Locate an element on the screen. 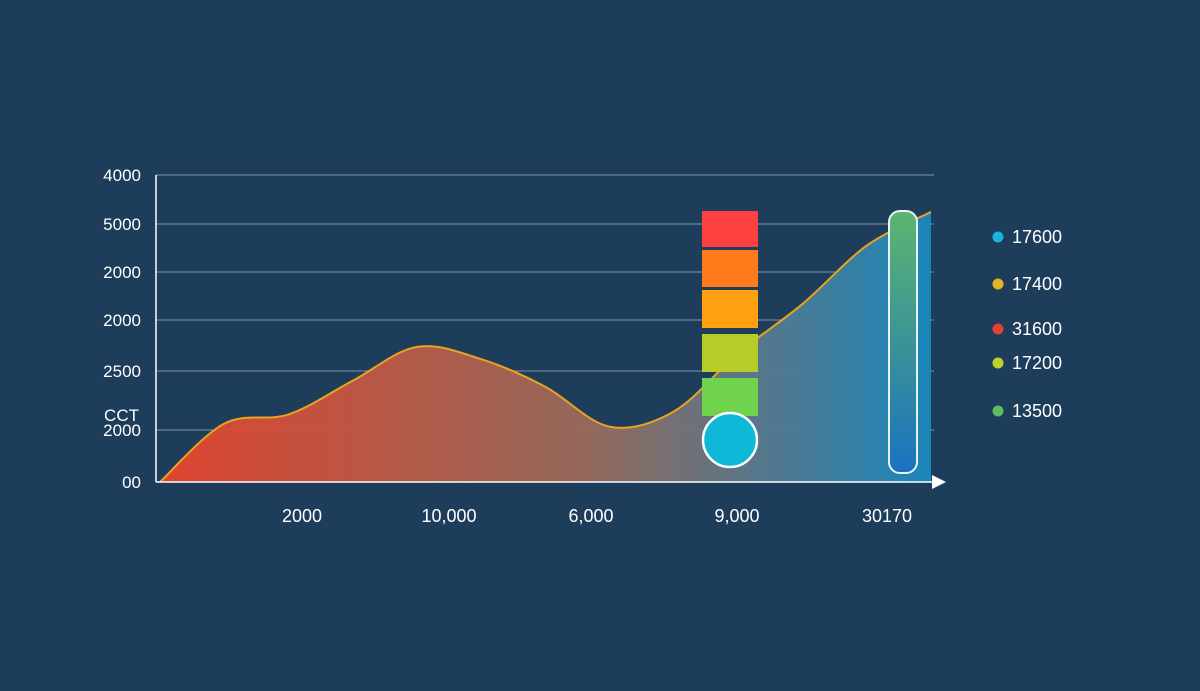  x-axis-arrow is located at coordinates (939, 482).